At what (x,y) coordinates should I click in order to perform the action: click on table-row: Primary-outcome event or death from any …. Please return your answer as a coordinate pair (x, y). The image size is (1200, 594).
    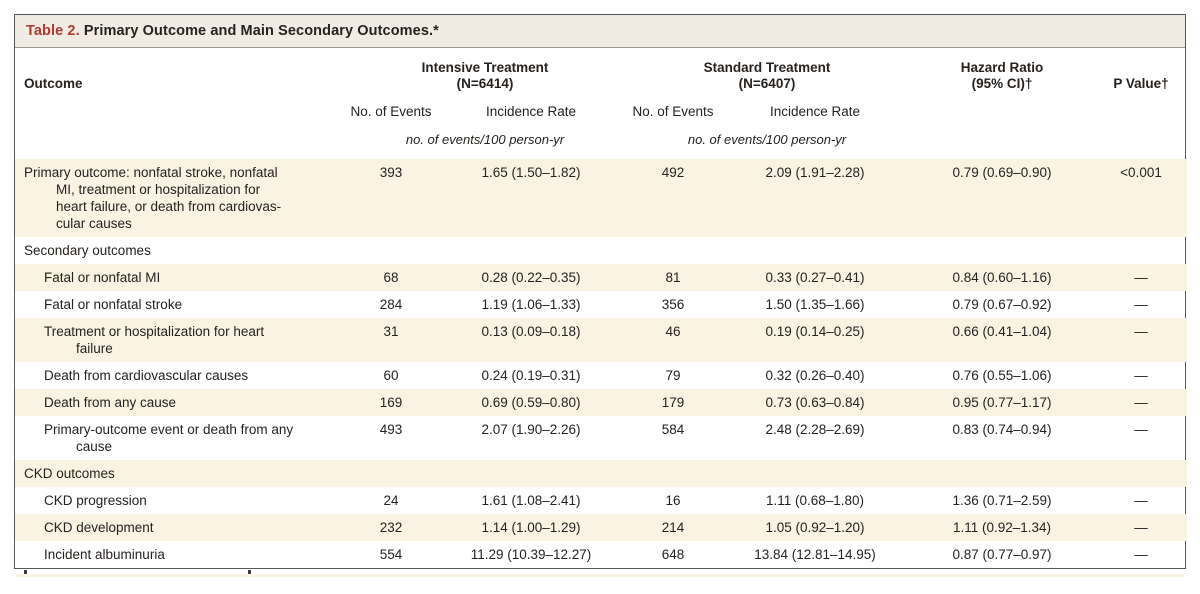
    Looking at the image, I should click on (601, 438).